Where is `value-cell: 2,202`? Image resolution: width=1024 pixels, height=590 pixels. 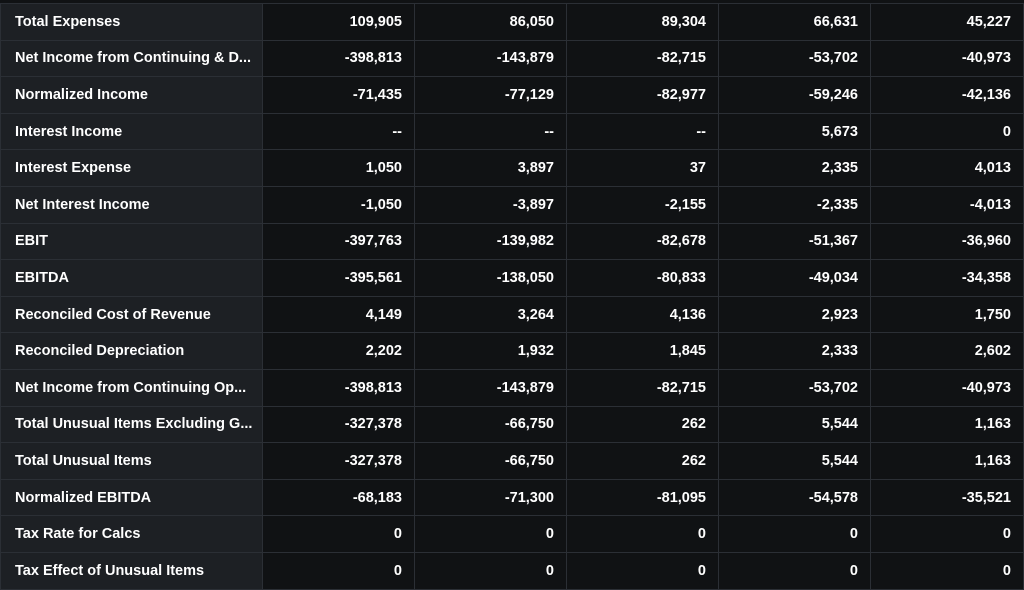 value-cell: 2,202 is located at coordinates (339, 351).